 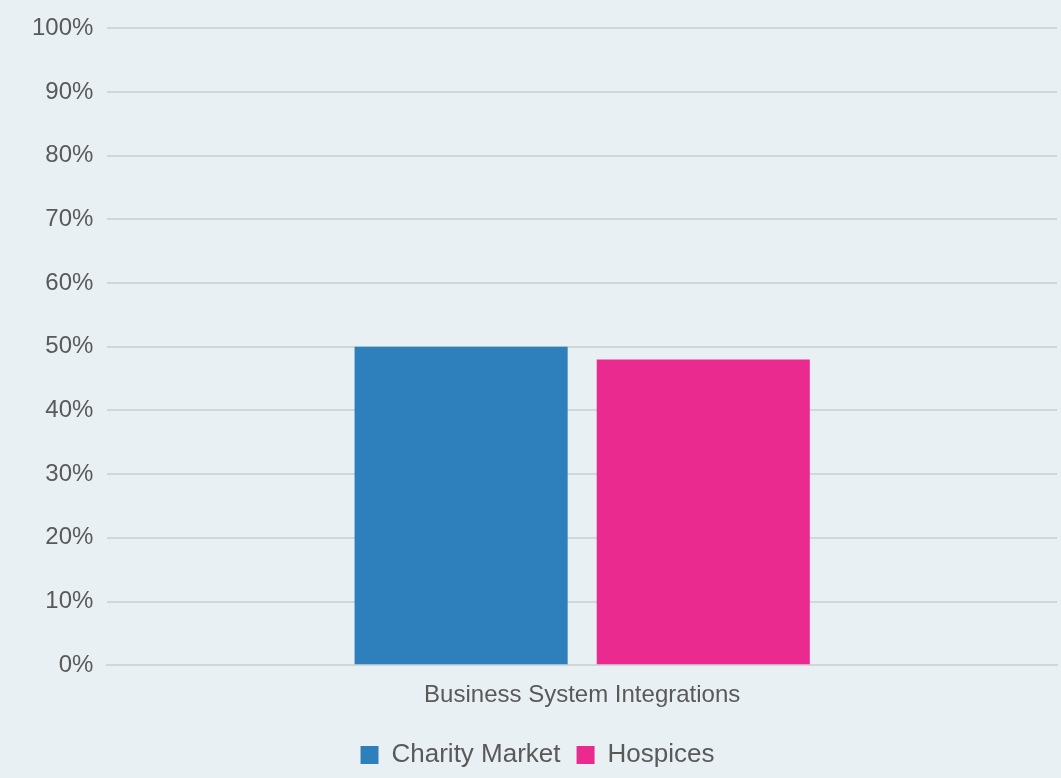 What do you see at coordinates (69, 154) in the screenshot?
I see `y-tick-label: 80%` at bounding box center [69, 154].